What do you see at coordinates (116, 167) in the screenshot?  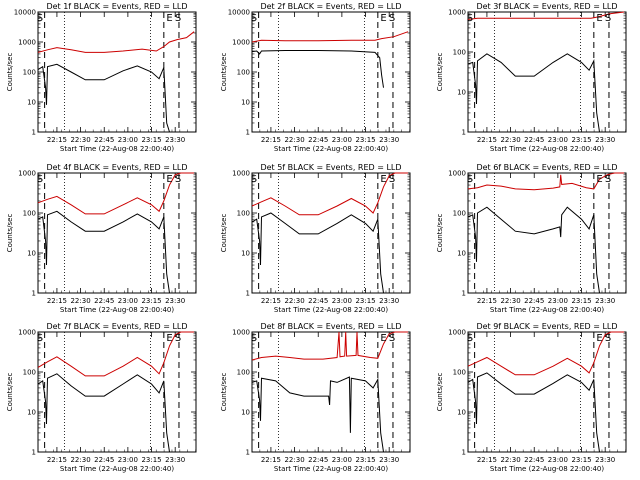 I see `chart-title: Det 4f BLACK = Events, RED = LLD` at bounding box center [116, 167].